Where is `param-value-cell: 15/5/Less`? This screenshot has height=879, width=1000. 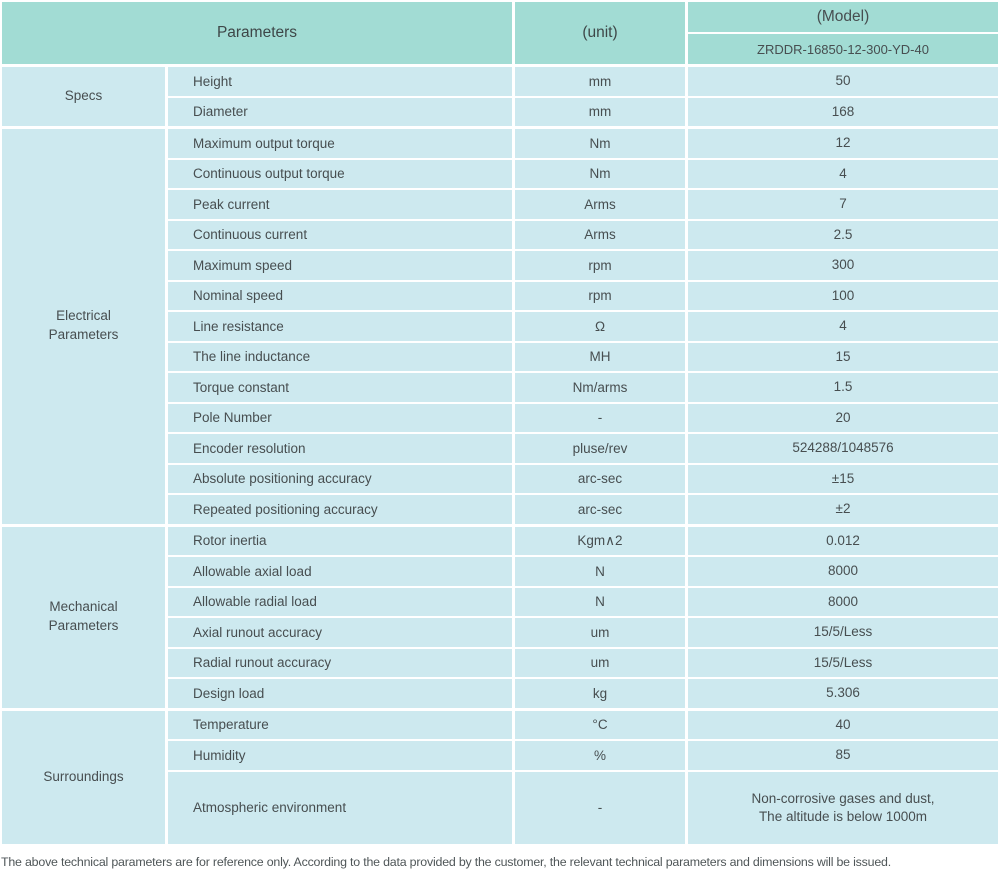 param-value-cell: 15/5/Less is located at coordinates (843, 632).